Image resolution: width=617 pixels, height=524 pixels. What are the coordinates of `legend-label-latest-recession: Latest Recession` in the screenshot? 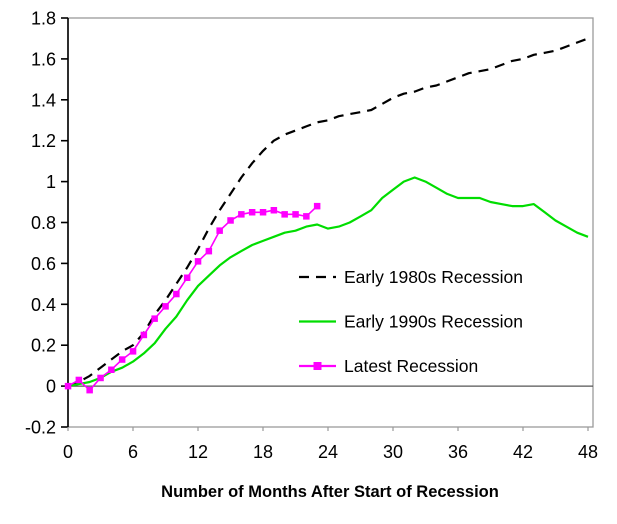 It's located at (411, 366).